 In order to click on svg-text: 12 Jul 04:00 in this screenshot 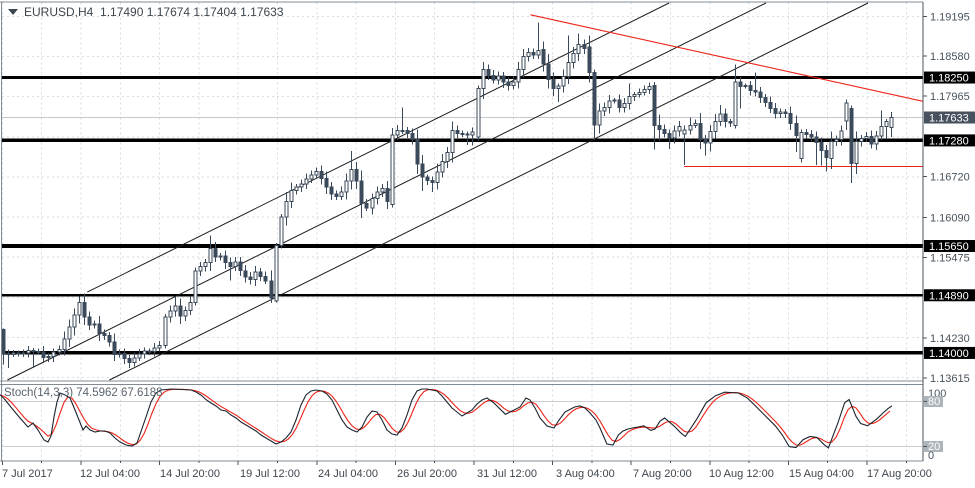, I will do `click(110, 474)`.